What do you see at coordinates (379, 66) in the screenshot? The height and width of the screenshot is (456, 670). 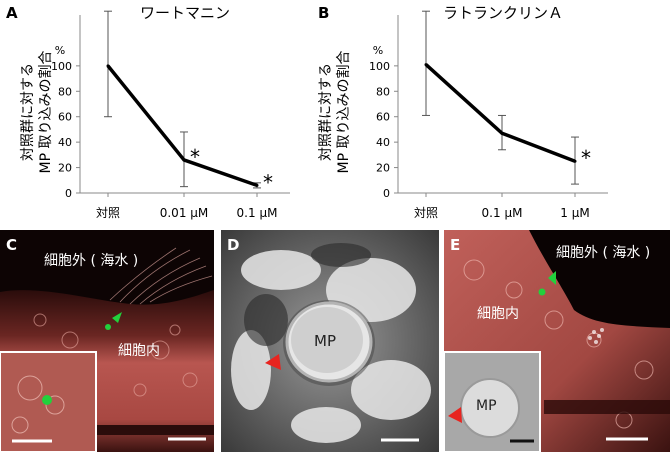 I see `chart-b-ytick-label: 100` at bounding box center [379, 66].